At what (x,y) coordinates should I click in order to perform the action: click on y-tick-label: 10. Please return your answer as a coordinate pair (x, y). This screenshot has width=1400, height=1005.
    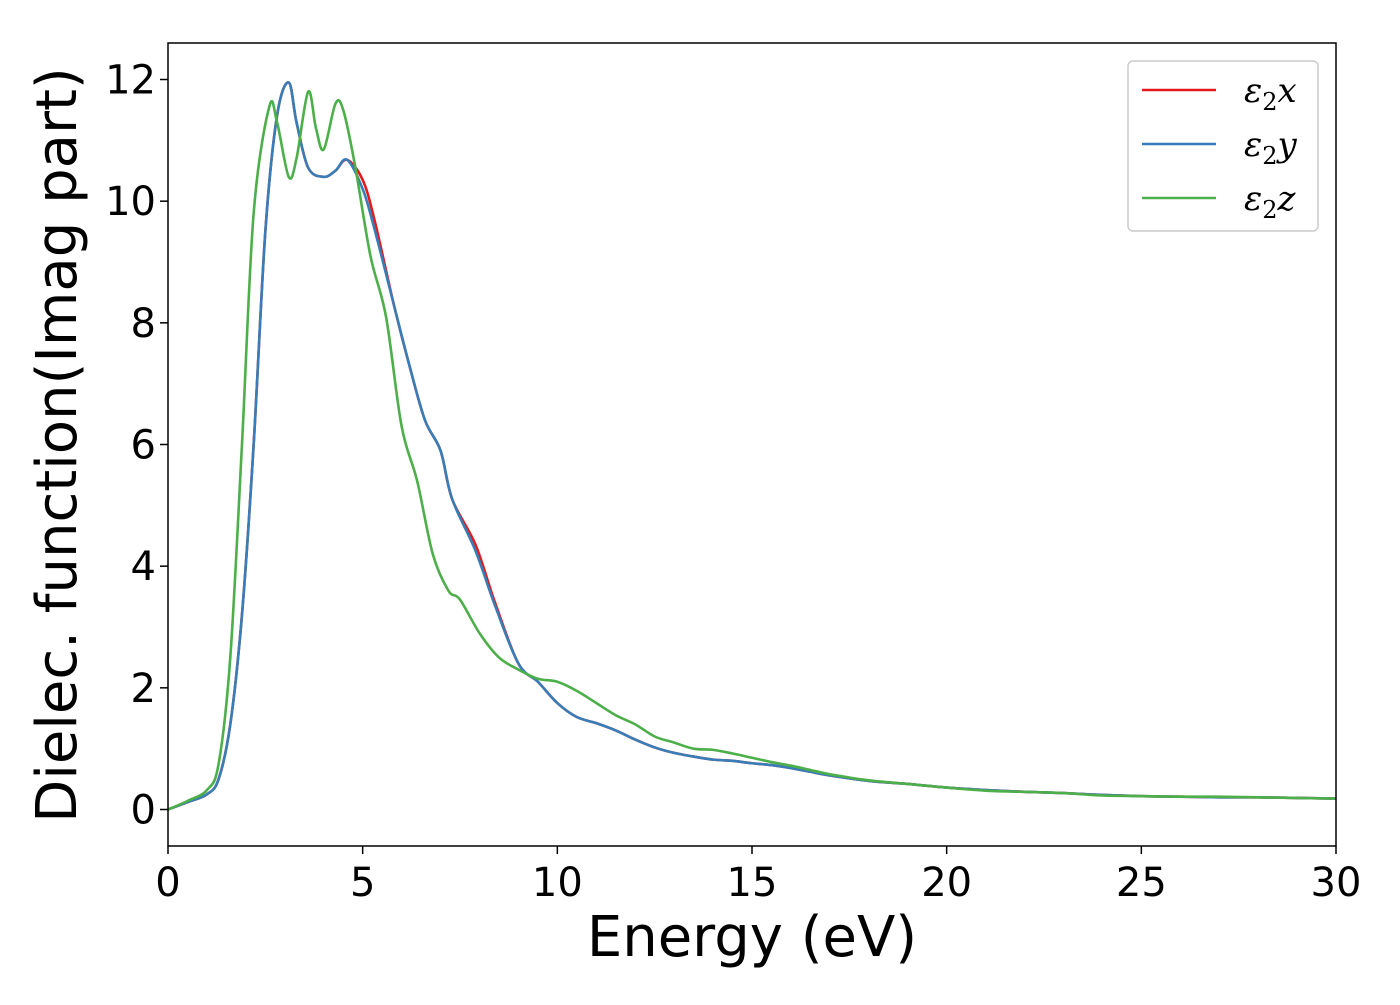
    Looking at the image, I should click on (130, 202).